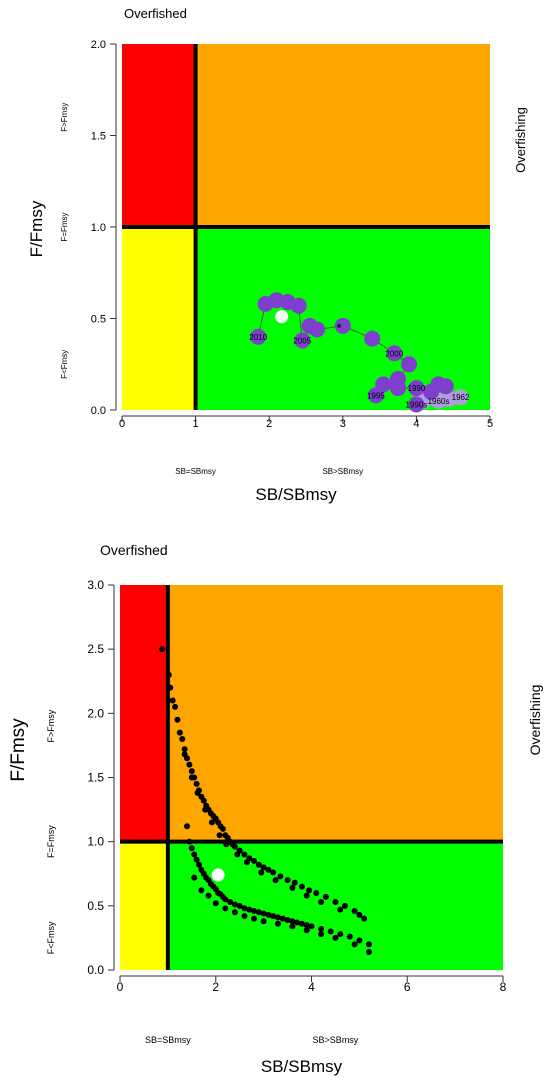  I want to click on current-status-point, so click(282, 317).